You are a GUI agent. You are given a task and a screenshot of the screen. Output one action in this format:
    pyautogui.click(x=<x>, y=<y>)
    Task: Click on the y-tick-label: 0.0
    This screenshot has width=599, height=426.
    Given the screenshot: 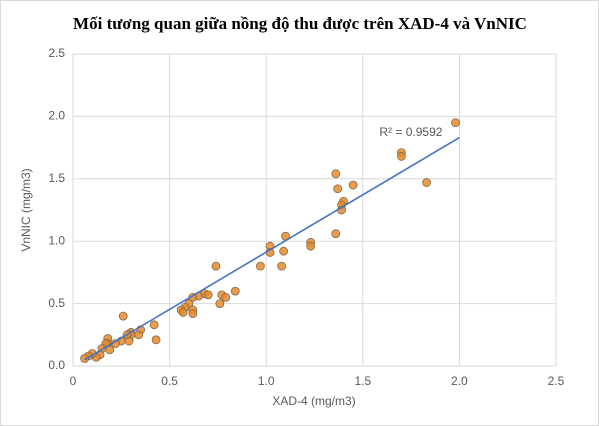 What is the action you would take?
    pyautogui.click(x=56, y=365)
    